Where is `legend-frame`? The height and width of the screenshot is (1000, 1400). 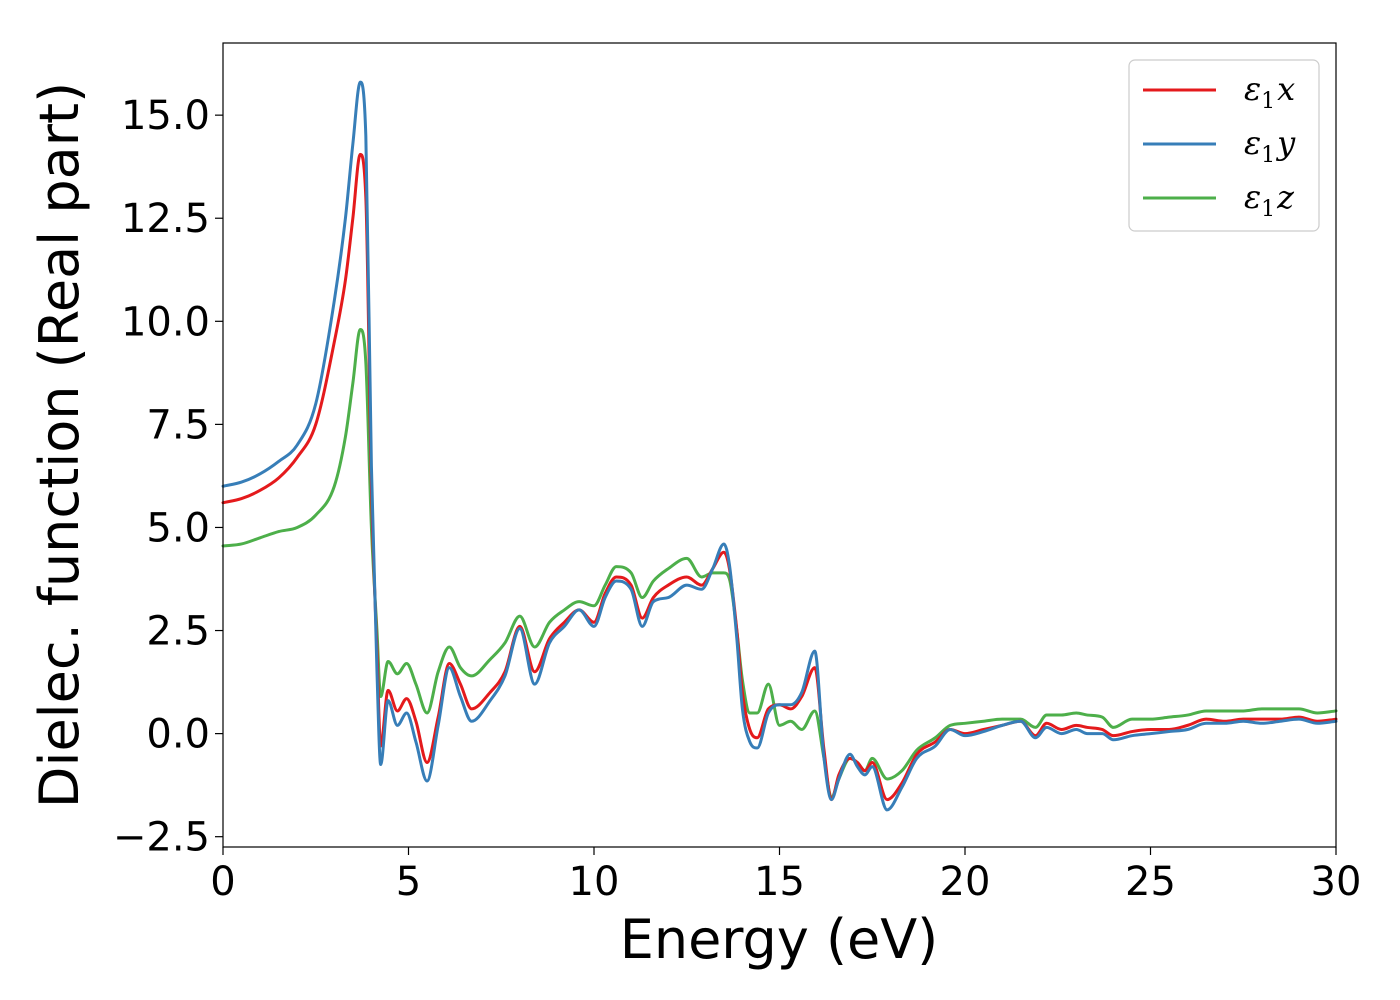 legend-frame is located at coordinates (1224, 145).